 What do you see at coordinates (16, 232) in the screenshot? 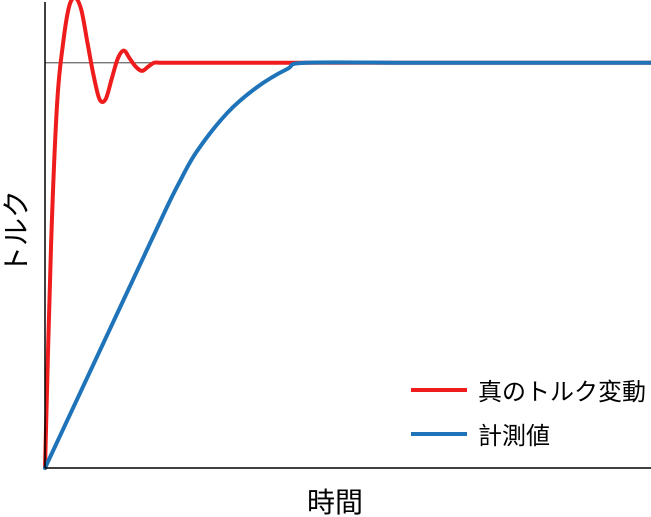
I see `y-axis-label: トルク` at bounding box center [16, 232].